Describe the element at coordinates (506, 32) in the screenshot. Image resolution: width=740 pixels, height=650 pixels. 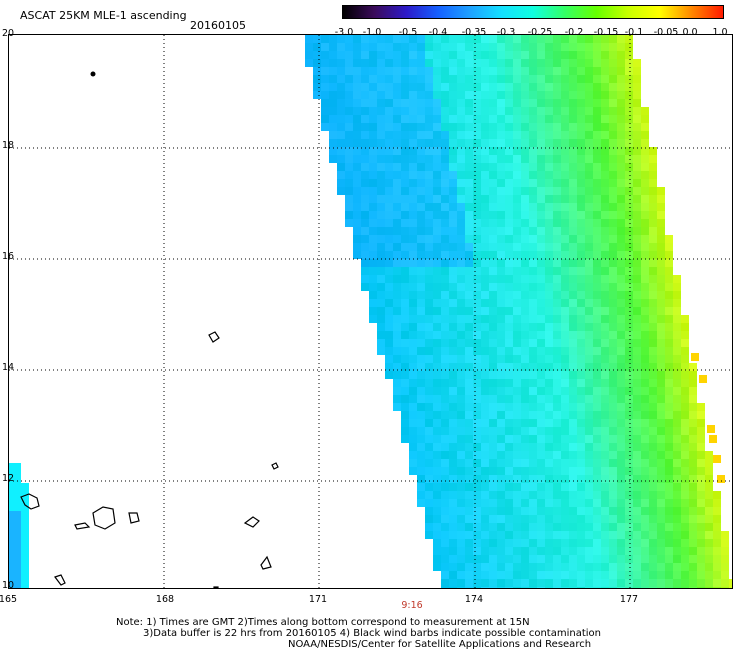
I see `color-scale-tick-5: -0.3` at that location.